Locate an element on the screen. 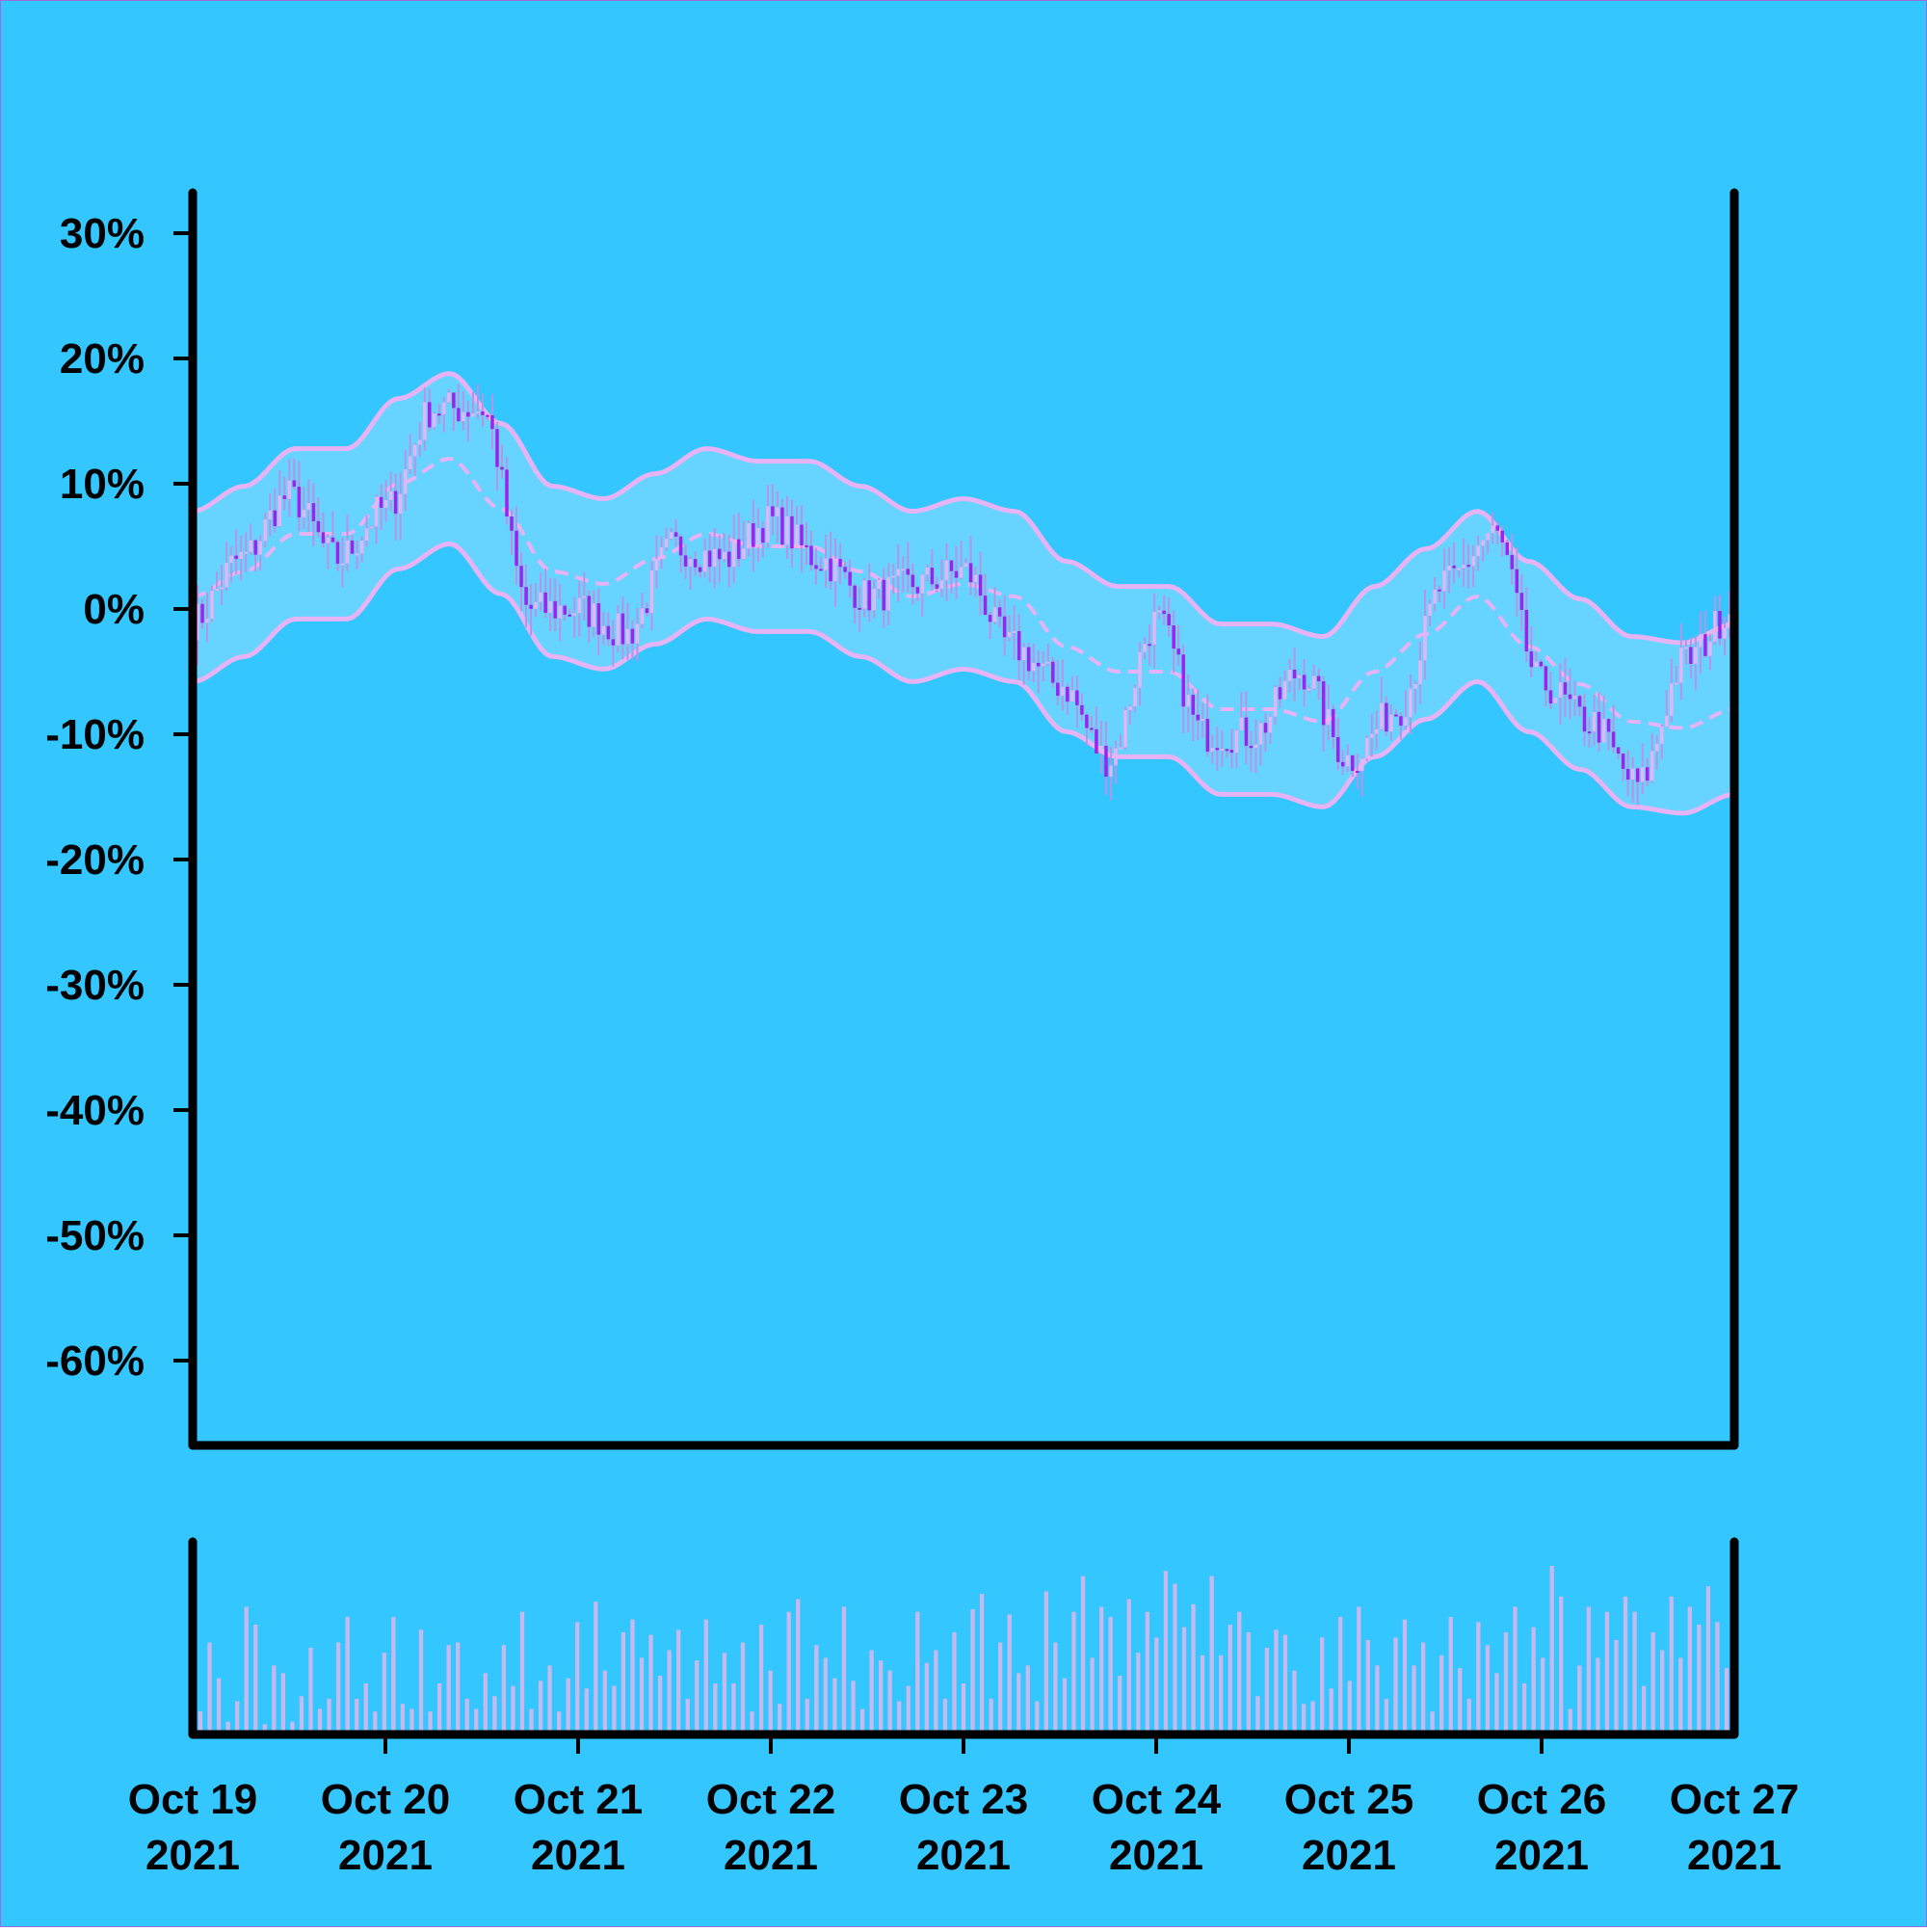 The height and width of the screenshot is (1932, 1927). y-tick-label: 20% is located at coordinates (103, 359).